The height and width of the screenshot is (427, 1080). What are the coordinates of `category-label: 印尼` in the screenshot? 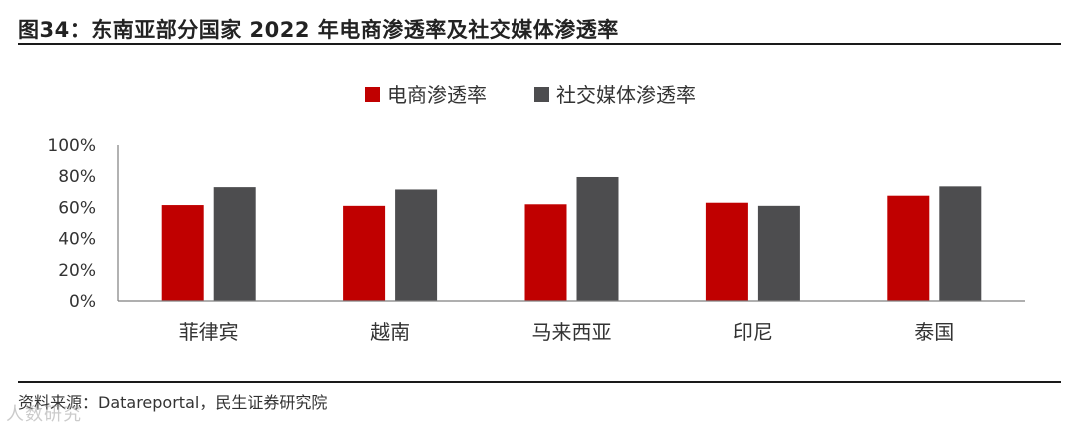 It's located at (753, 332).